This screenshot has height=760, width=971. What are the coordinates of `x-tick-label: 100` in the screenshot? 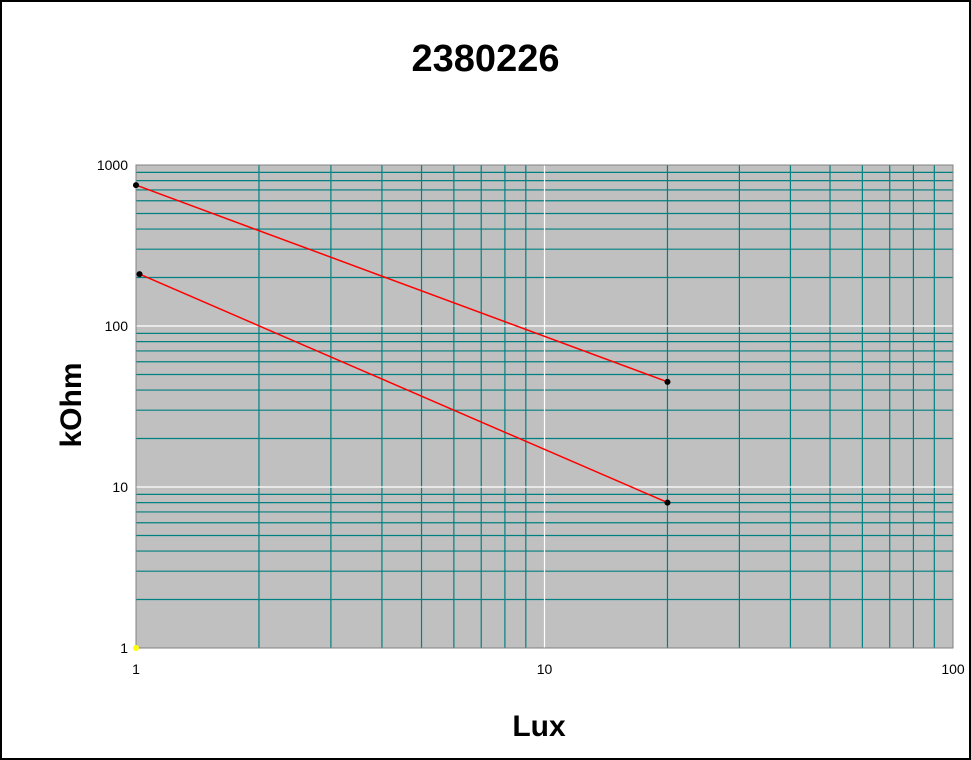 It's located at (953, 669).